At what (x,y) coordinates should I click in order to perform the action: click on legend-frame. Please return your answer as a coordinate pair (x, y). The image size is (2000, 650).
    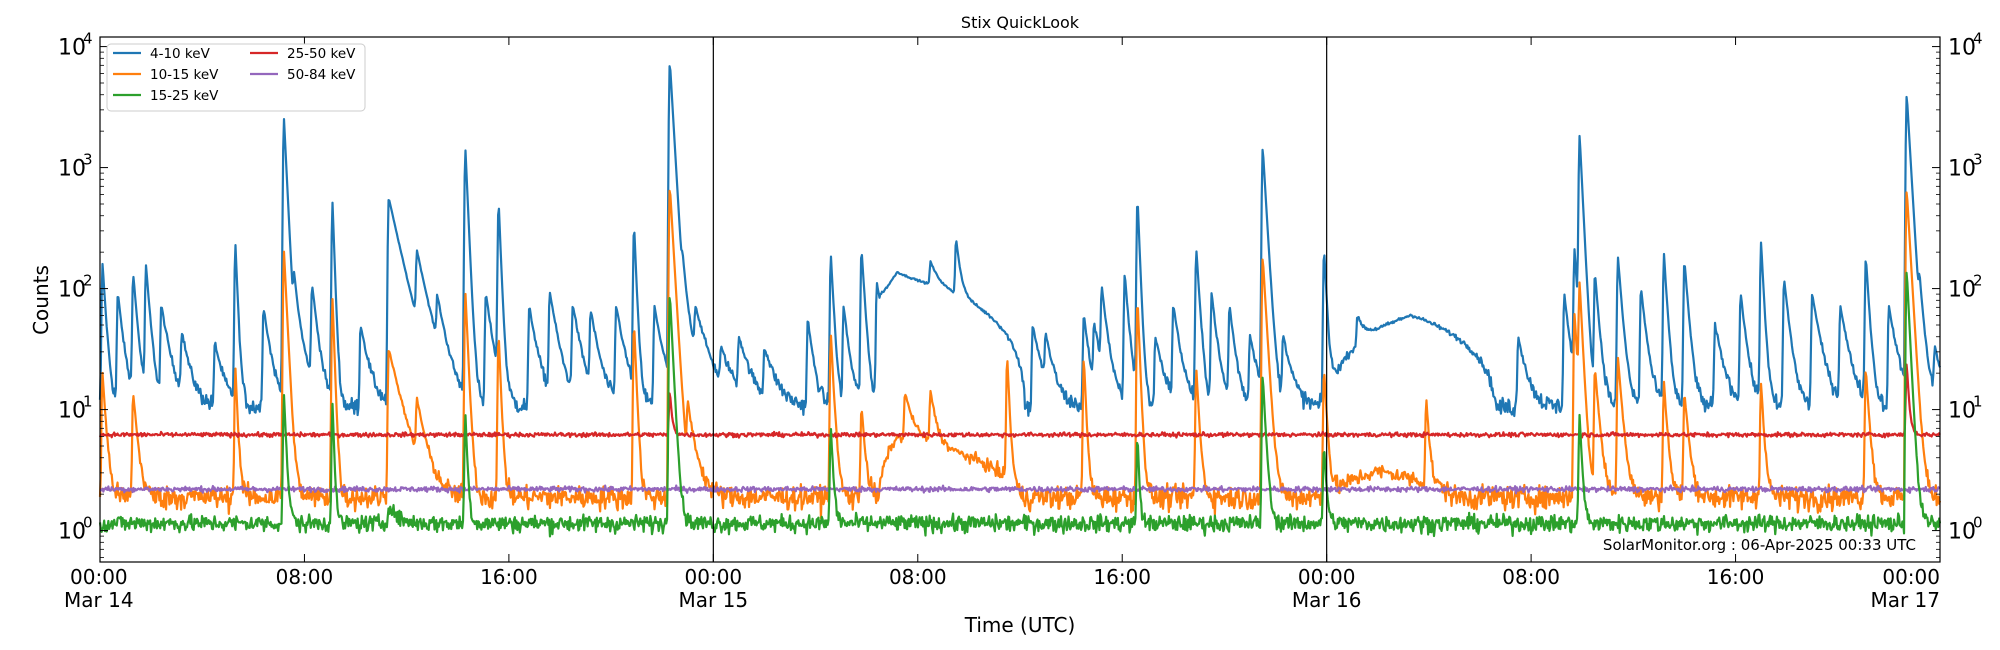
    Looking at the image, I should click on (236, 77).